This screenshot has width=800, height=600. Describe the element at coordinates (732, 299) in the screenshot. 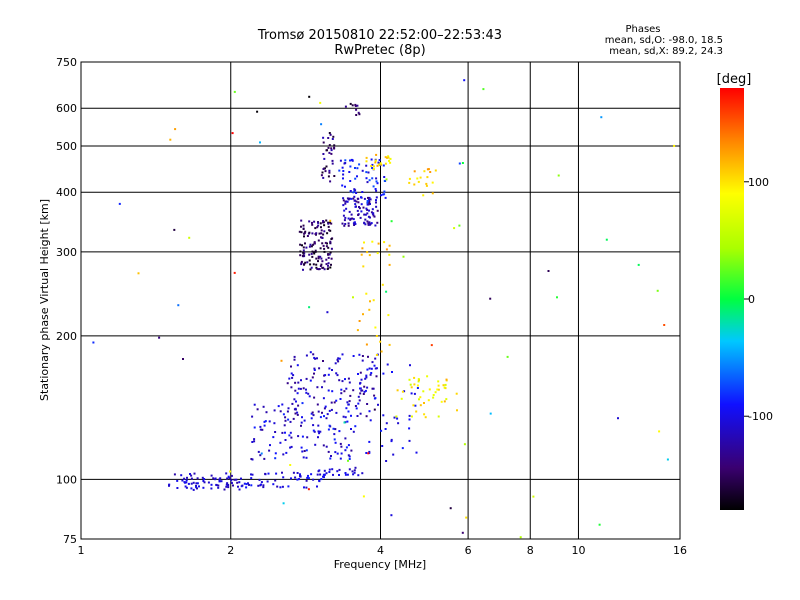

I see `colorbar-gradient` at that location.